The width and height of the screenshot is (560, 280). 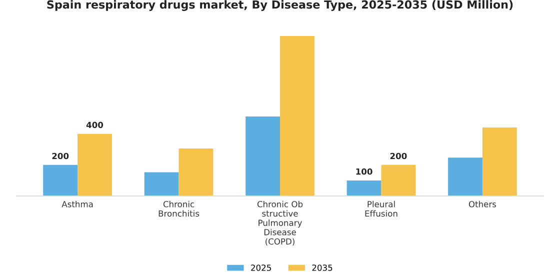 I want to click on x-tick-label: Chronic Bronchitis, so click(x=179, y=208).